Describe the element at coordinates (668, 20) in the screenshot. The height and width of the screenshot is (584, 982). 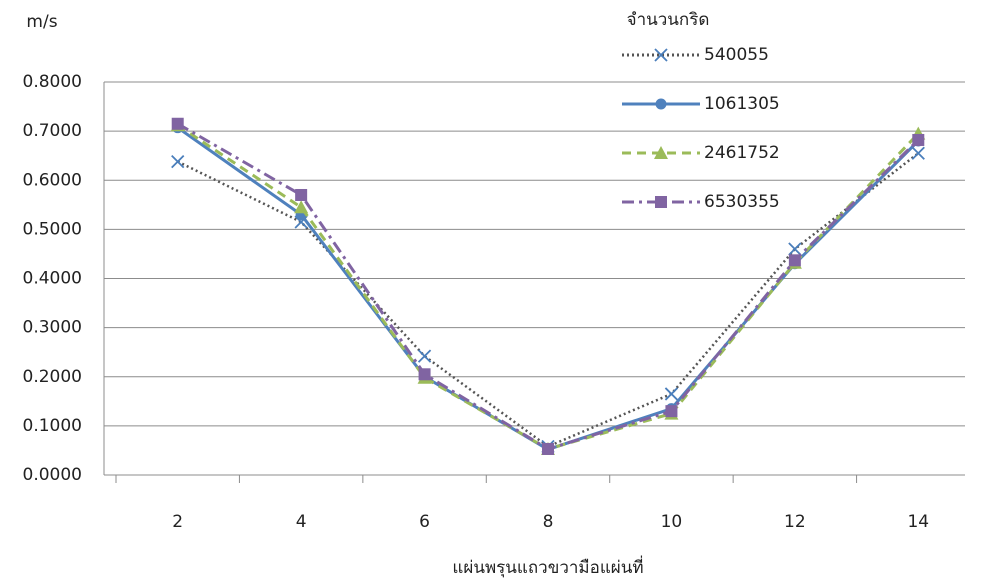
I see `legend-title: จำนวนกริด` at that location.